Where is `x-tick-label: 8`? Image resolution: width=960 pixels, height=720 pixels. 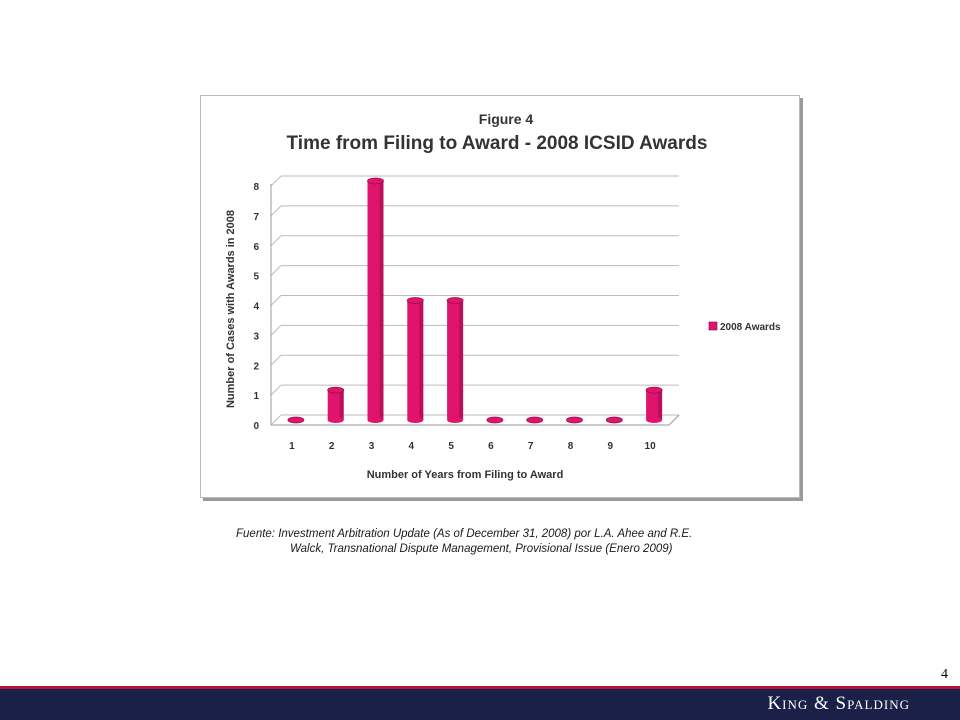
x-tick-label: 8 is located at coordinates (571, 446).